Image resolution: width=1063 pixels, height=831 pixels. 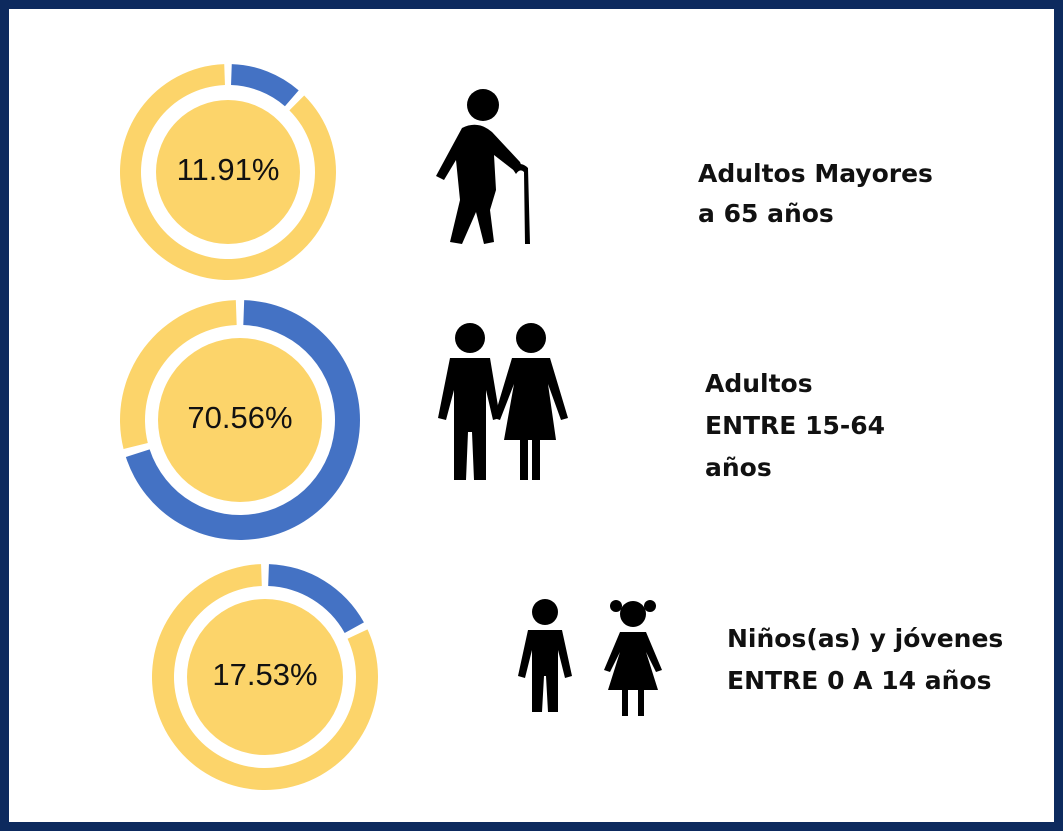 What do you see at coordinates (795, 425) in the screenshot?
I see `group-label: ENTRE 15-64` at bounding box center [795, 425].